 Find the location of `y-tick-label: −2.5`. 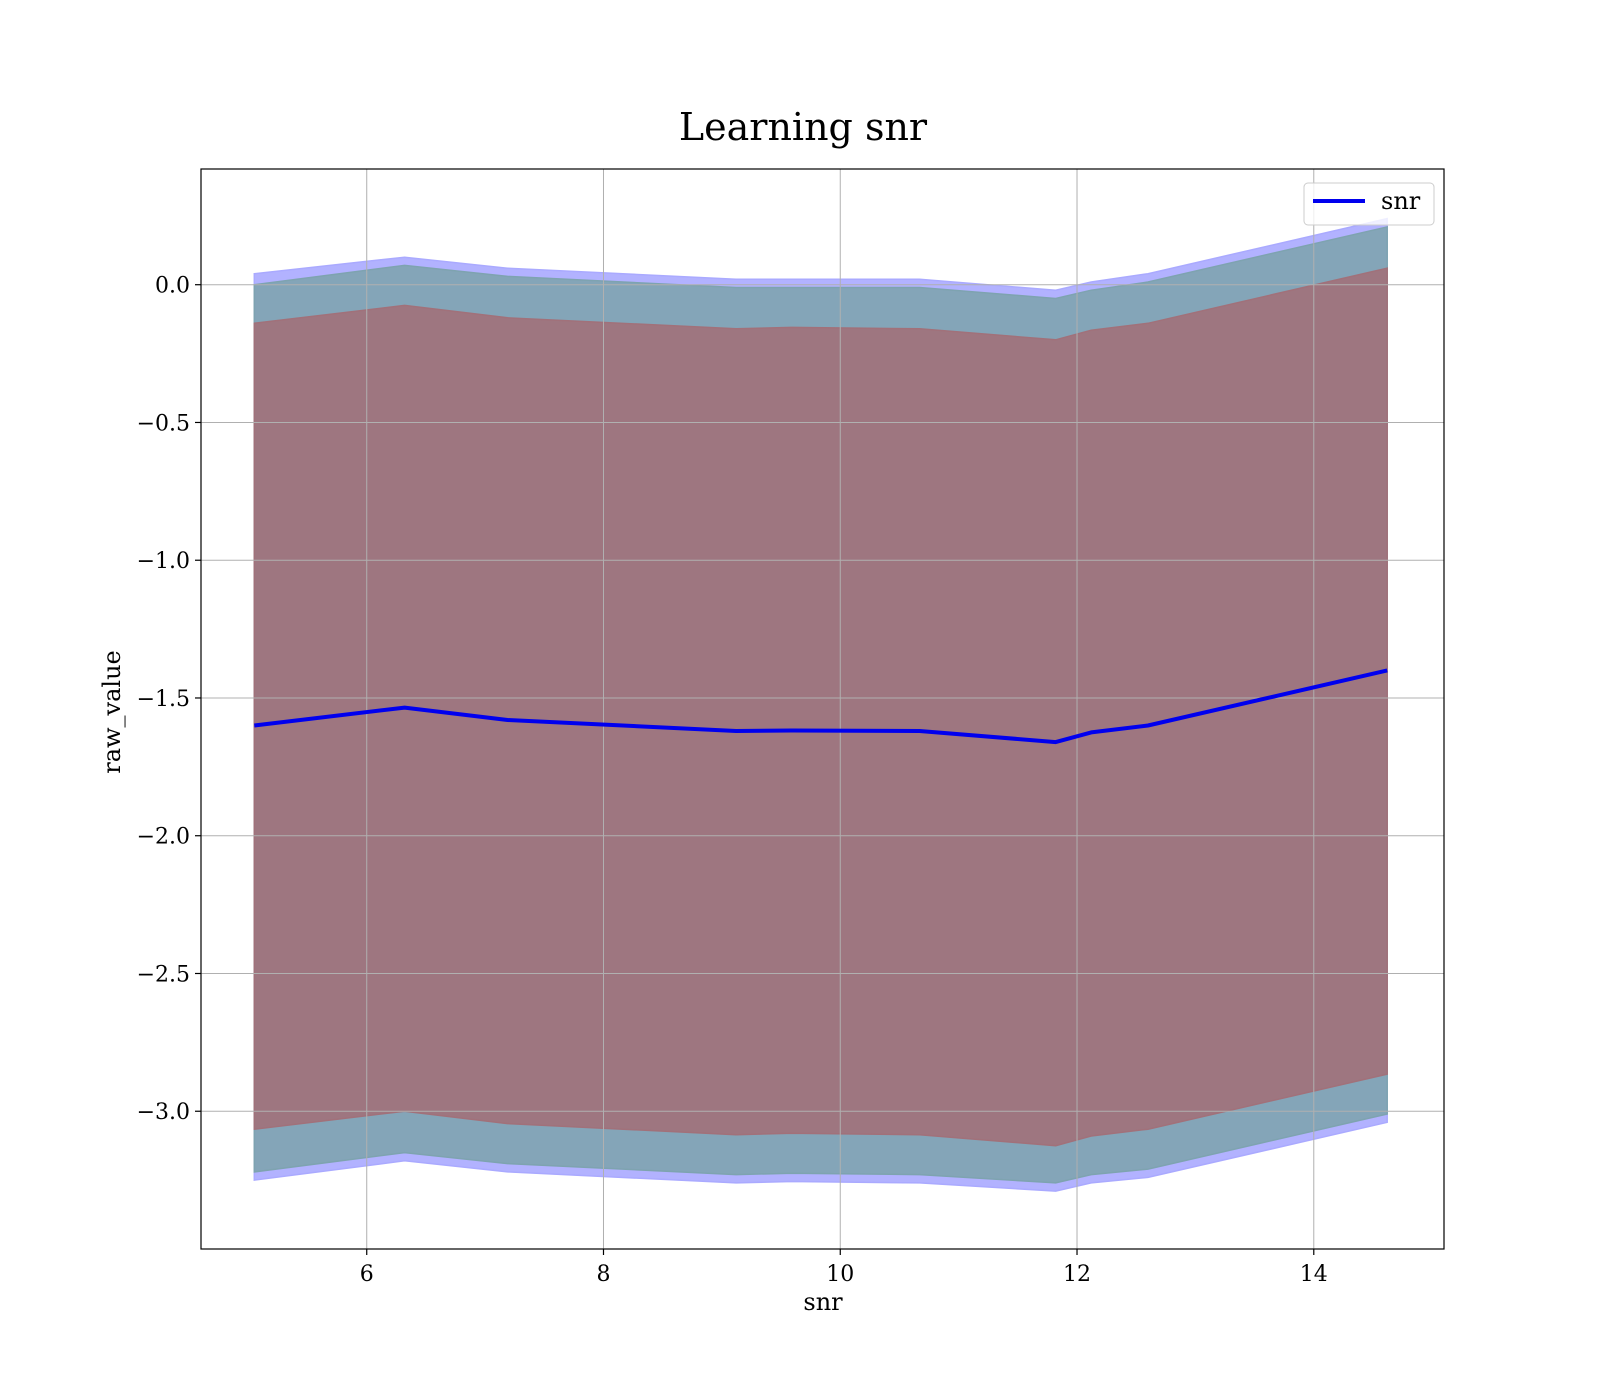

y-tick-label: −2.5 is located at coordinates (163, 974).